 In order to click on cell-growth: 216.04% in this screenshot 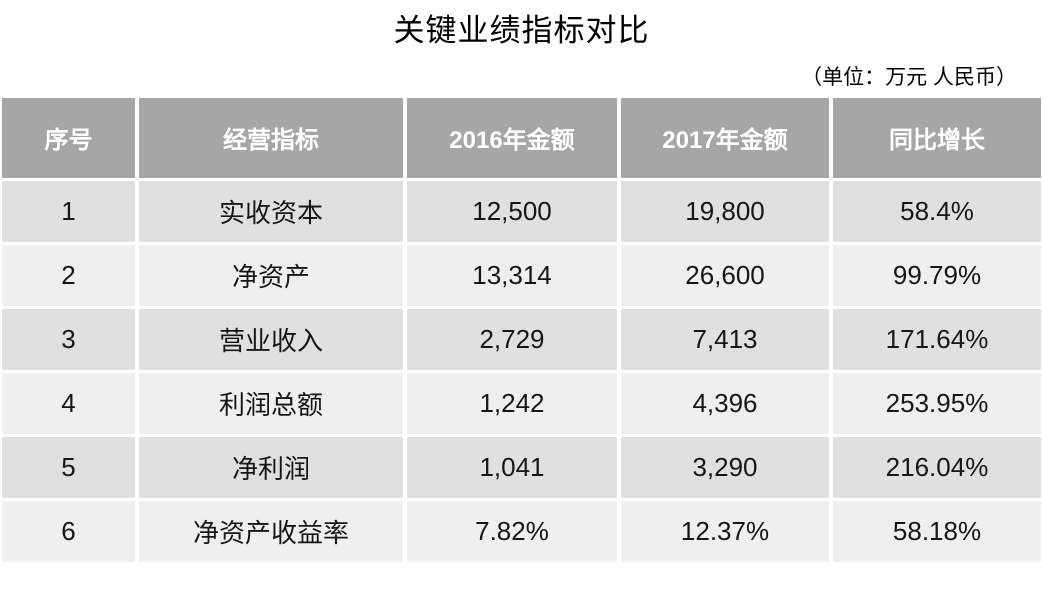, I will do `click(937, 467)`.